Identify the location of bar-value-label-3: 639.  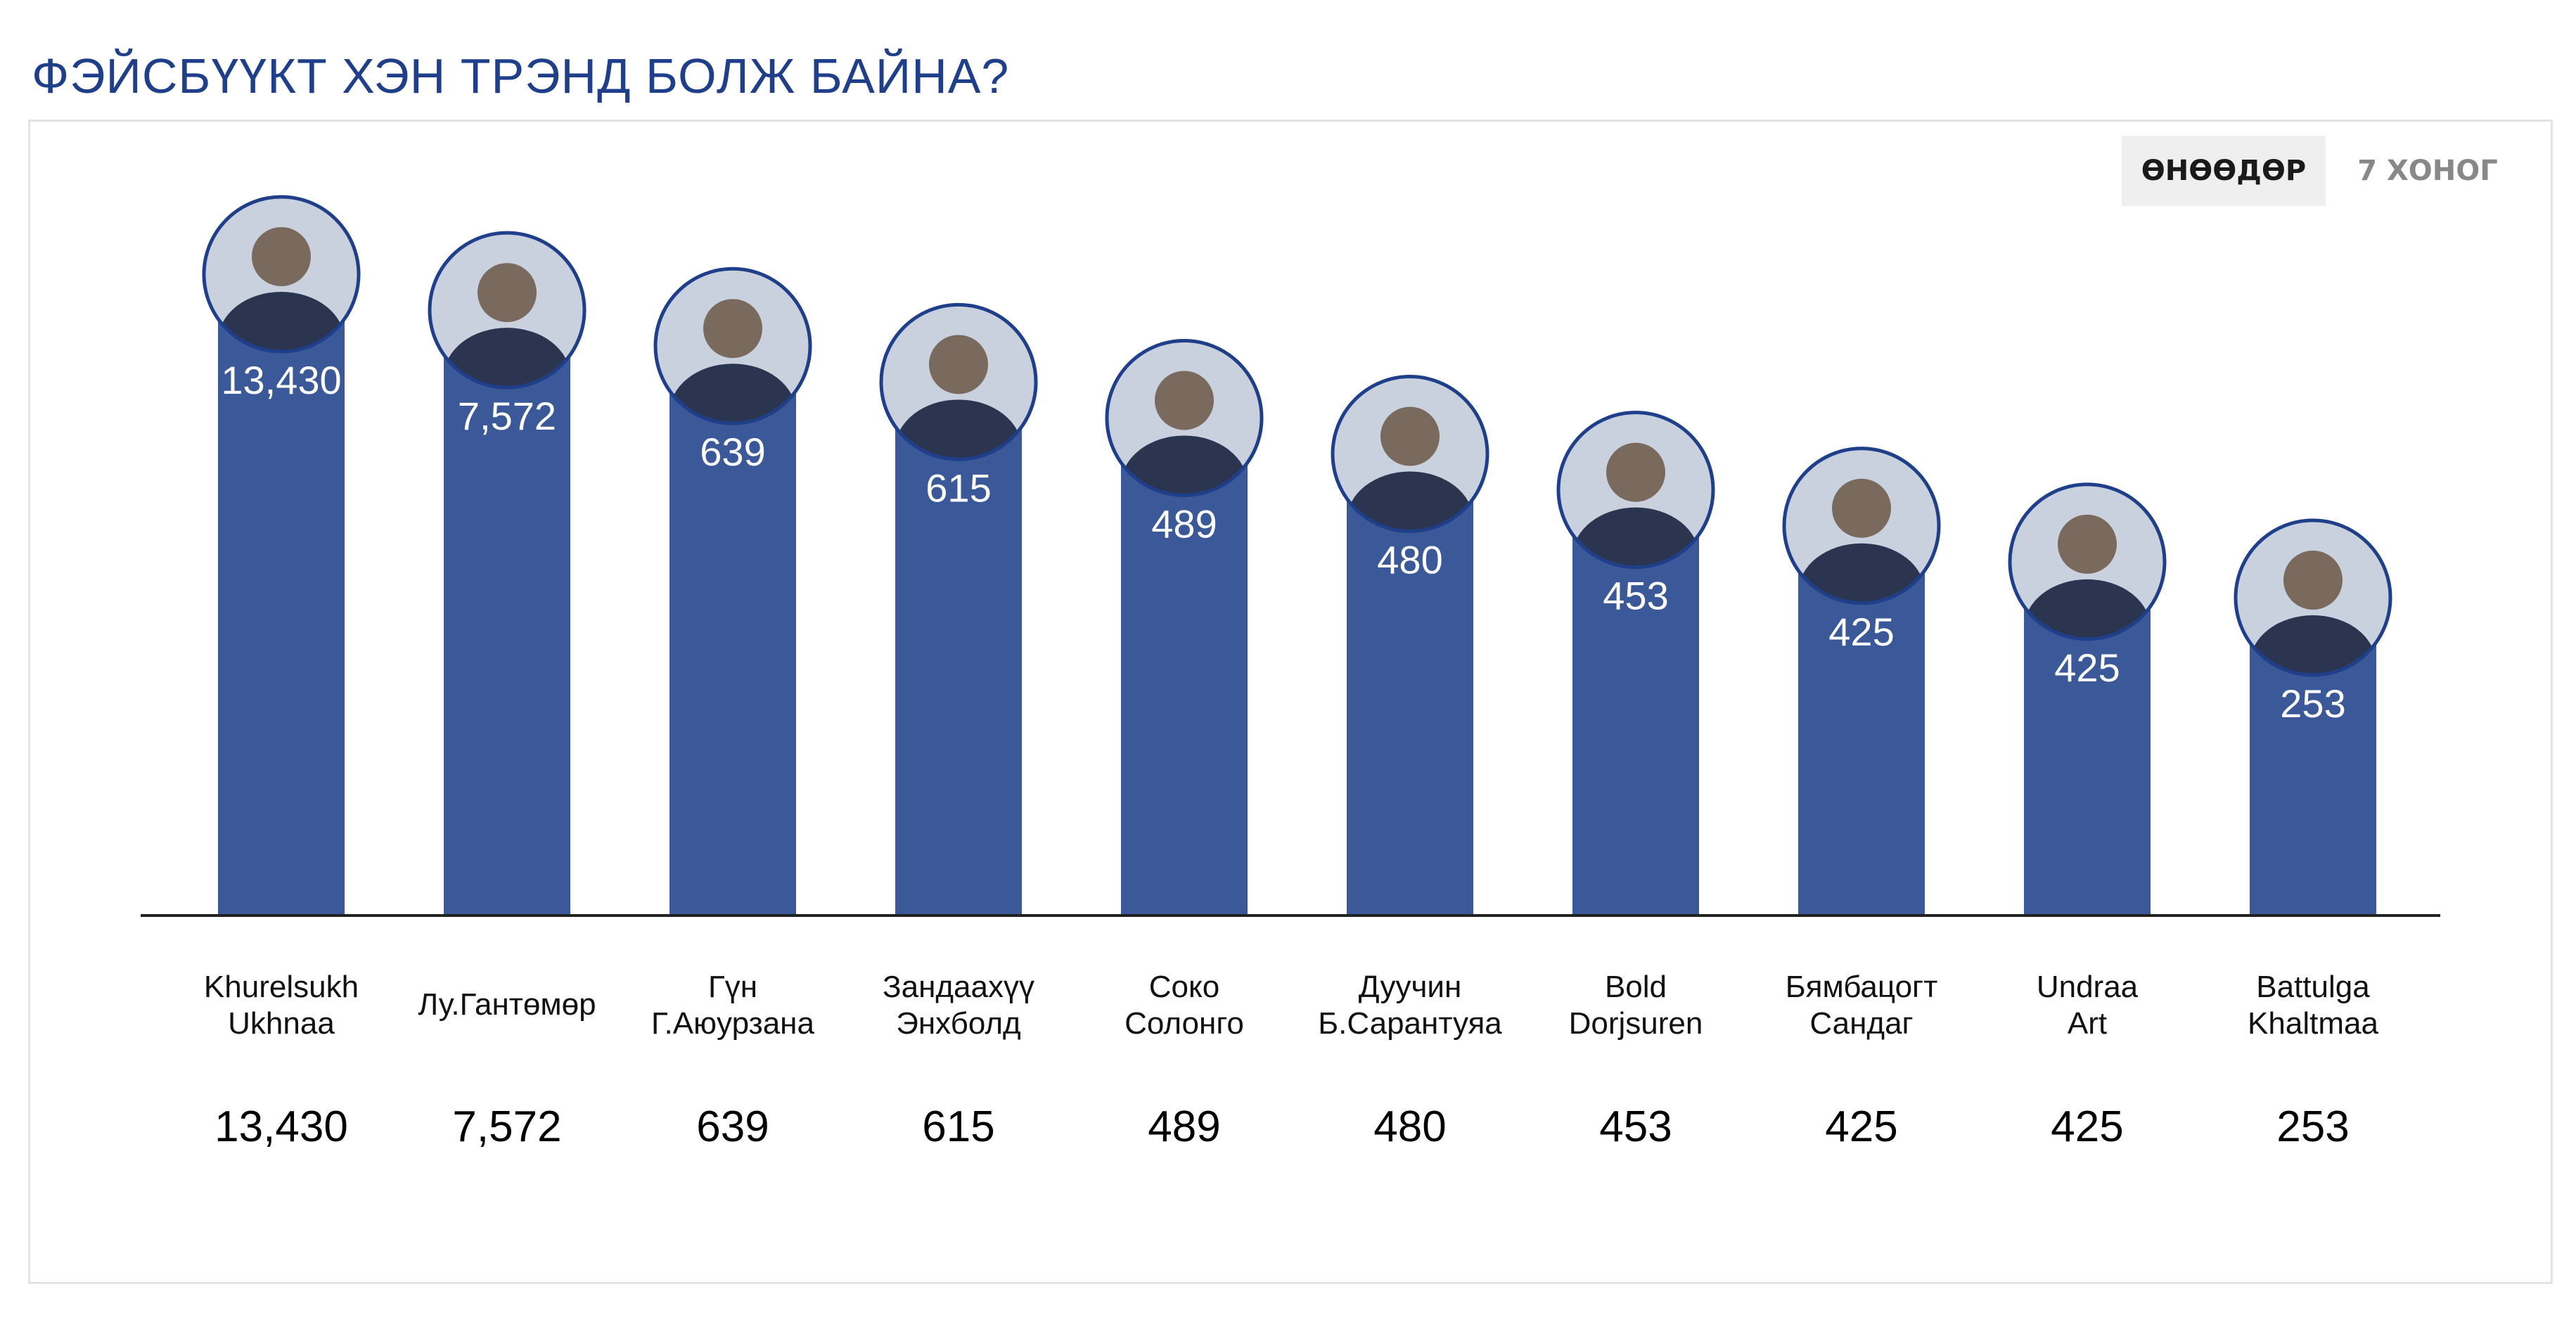
(732, 452).